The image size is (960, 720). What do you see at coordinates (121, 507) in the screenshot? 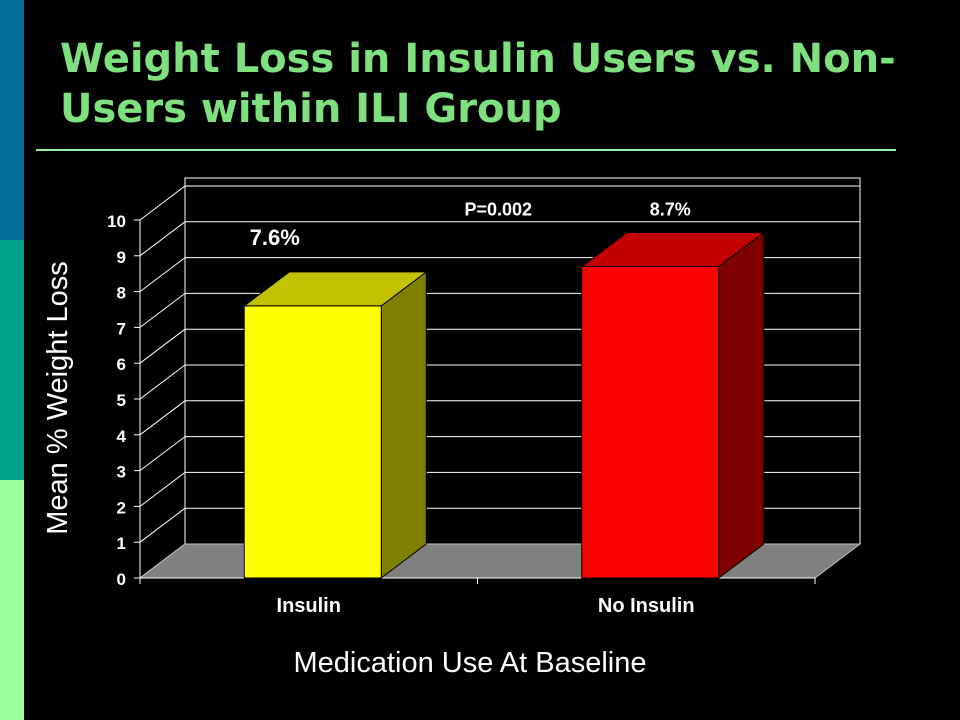
I see `y-tick-label: 2` at bounding box center [121, 507].